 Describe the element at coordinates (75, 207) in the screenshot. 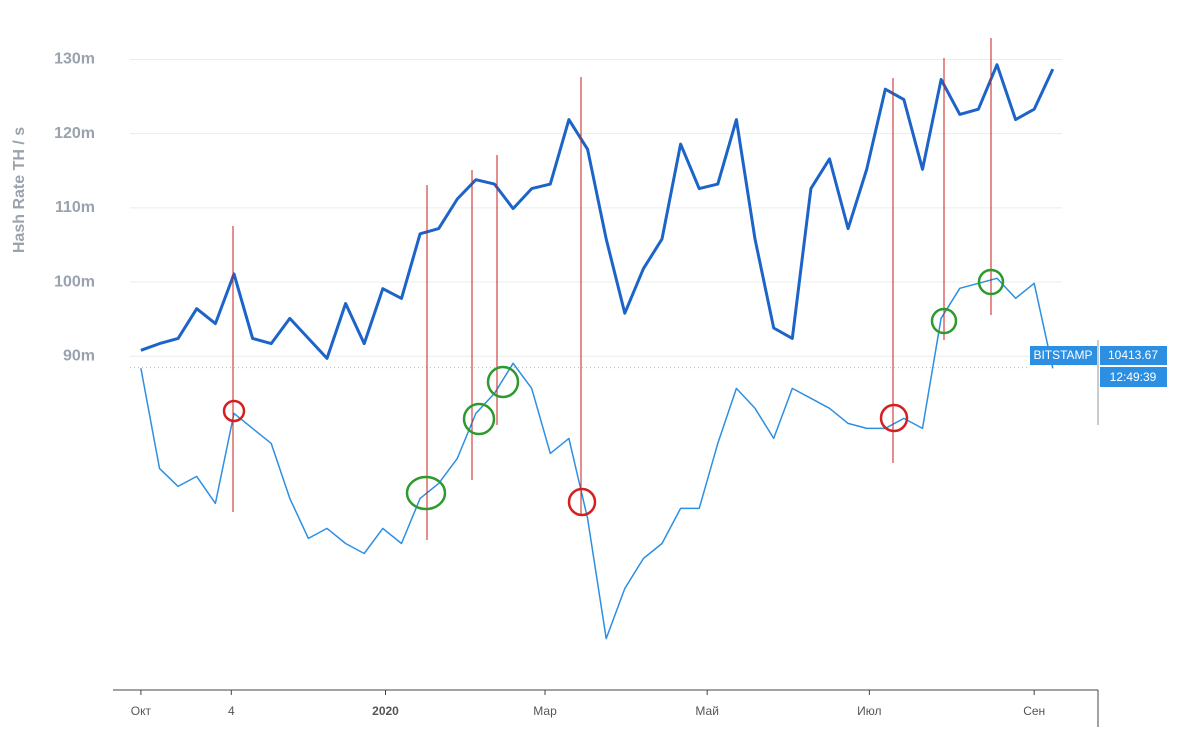

I see `y-tick-label: 110m` at that location.